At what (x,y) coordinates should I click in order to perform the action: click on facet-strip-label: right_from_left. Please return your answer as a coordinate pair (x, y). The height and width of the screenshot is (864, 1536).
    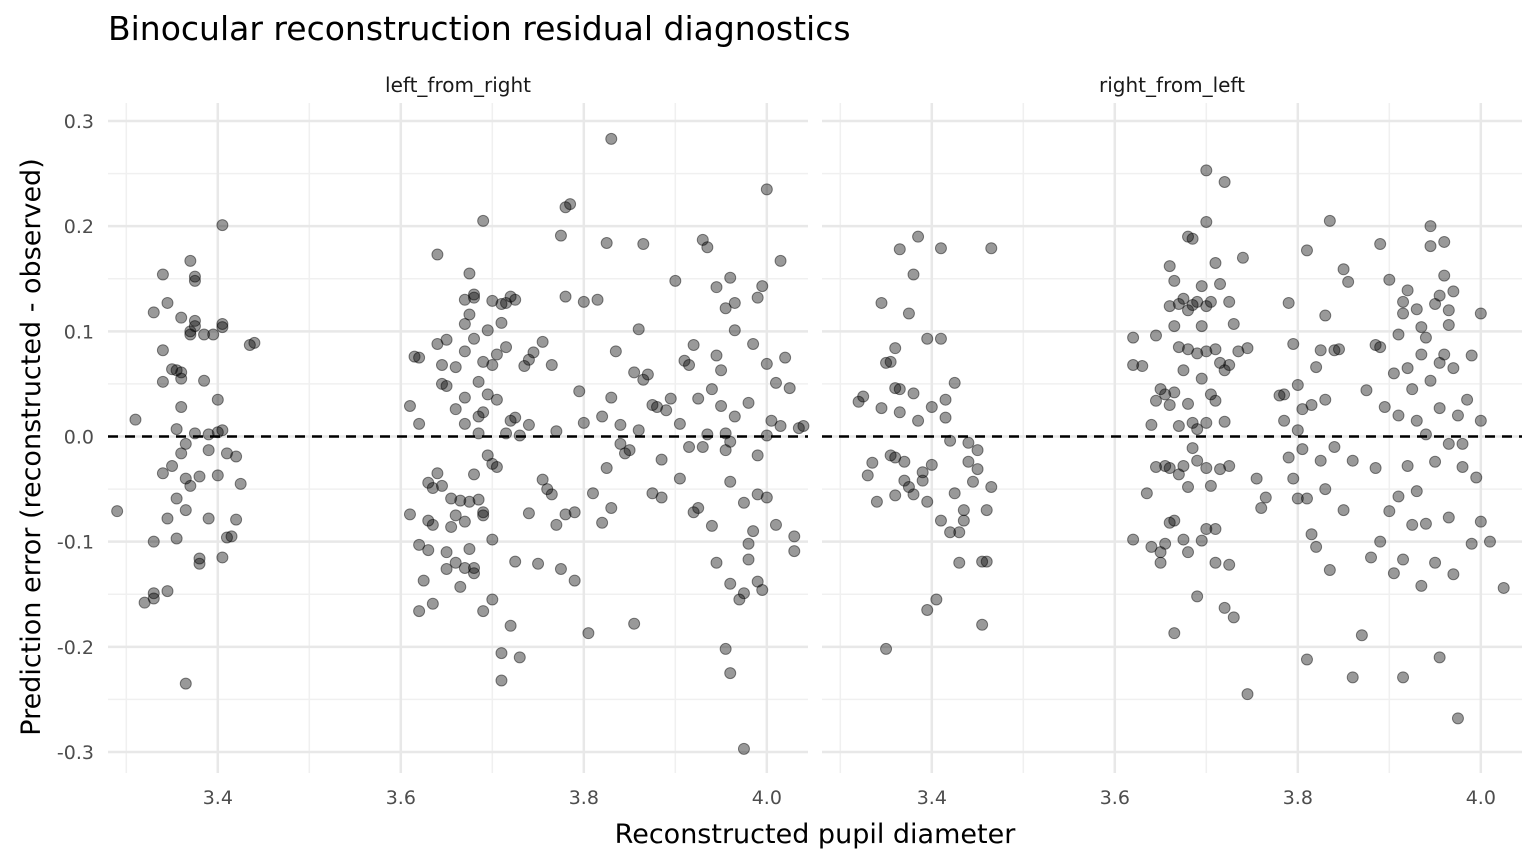
    Looking at the image, I should click on (1172, 85).